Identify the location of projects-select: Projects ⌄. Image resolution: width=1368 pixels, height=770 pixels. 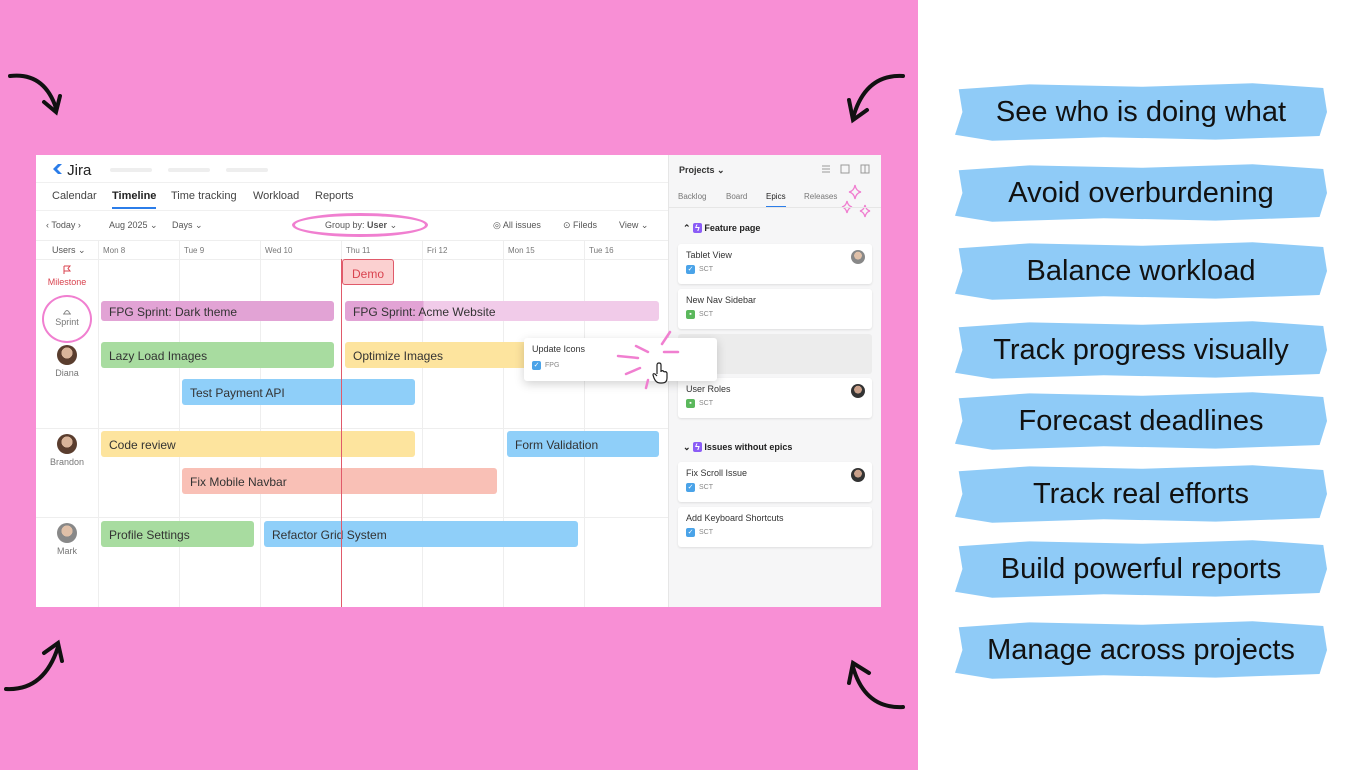
(702, 170).